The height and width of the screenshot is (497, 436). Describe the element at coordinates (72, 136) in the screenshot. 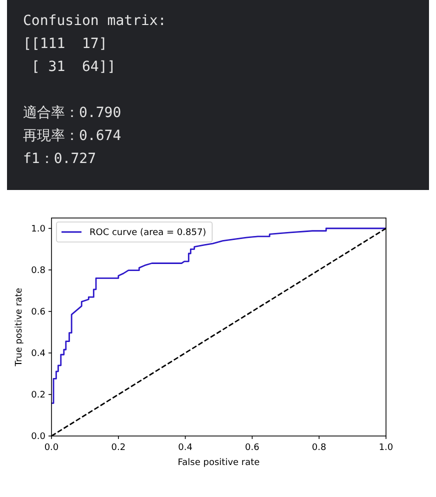

I see `text: 適合率：0.790 再現率：0.674 f1：0.727` at that location.